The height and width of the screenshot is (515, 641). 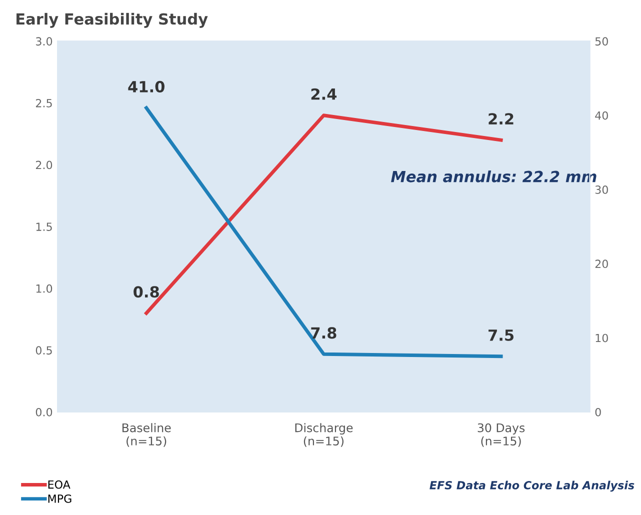 I want to click on x-tick-label: Discharge (n=15), so click(x=324, y=435).